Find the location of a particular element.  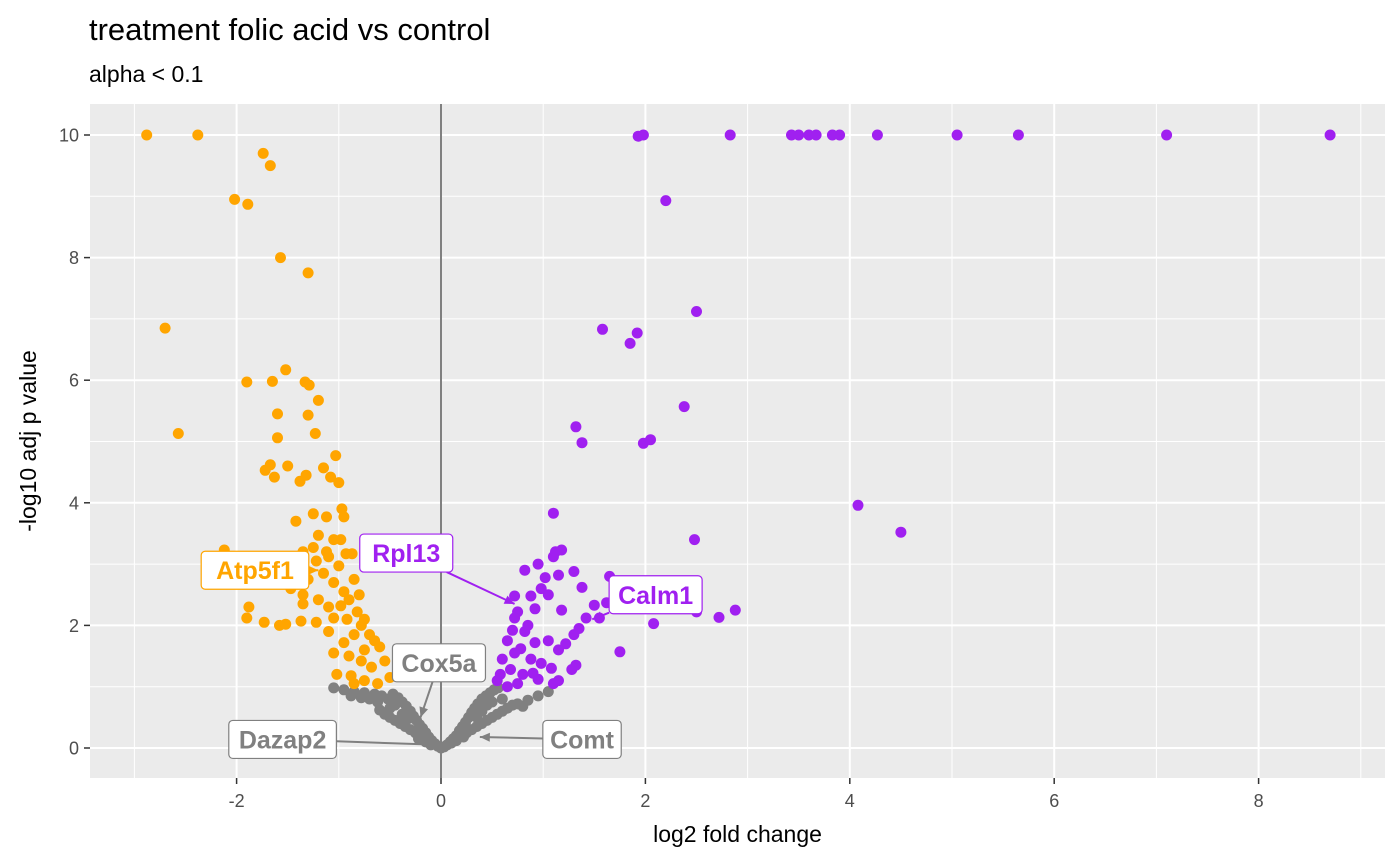

y-tick-label: 4 is located at coordinates (74, 503).